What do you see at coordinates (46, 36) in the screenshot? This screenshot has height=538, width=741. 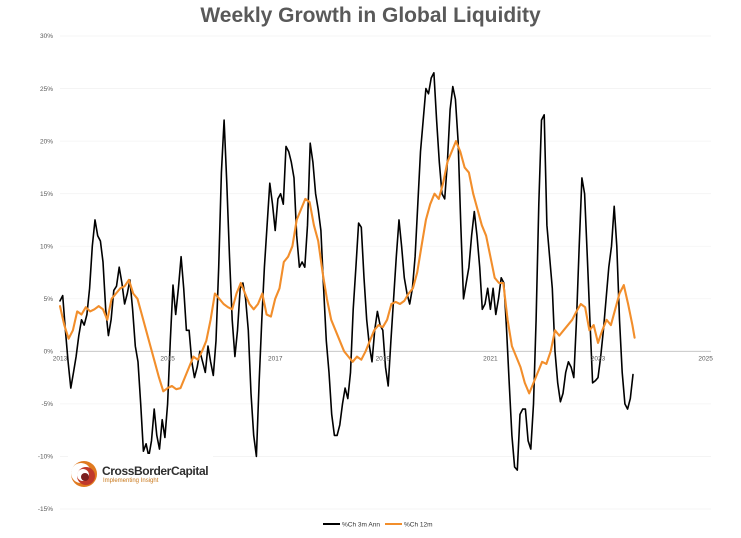 I see `y-tick-label: 30%` at bounding box center [46, 36].